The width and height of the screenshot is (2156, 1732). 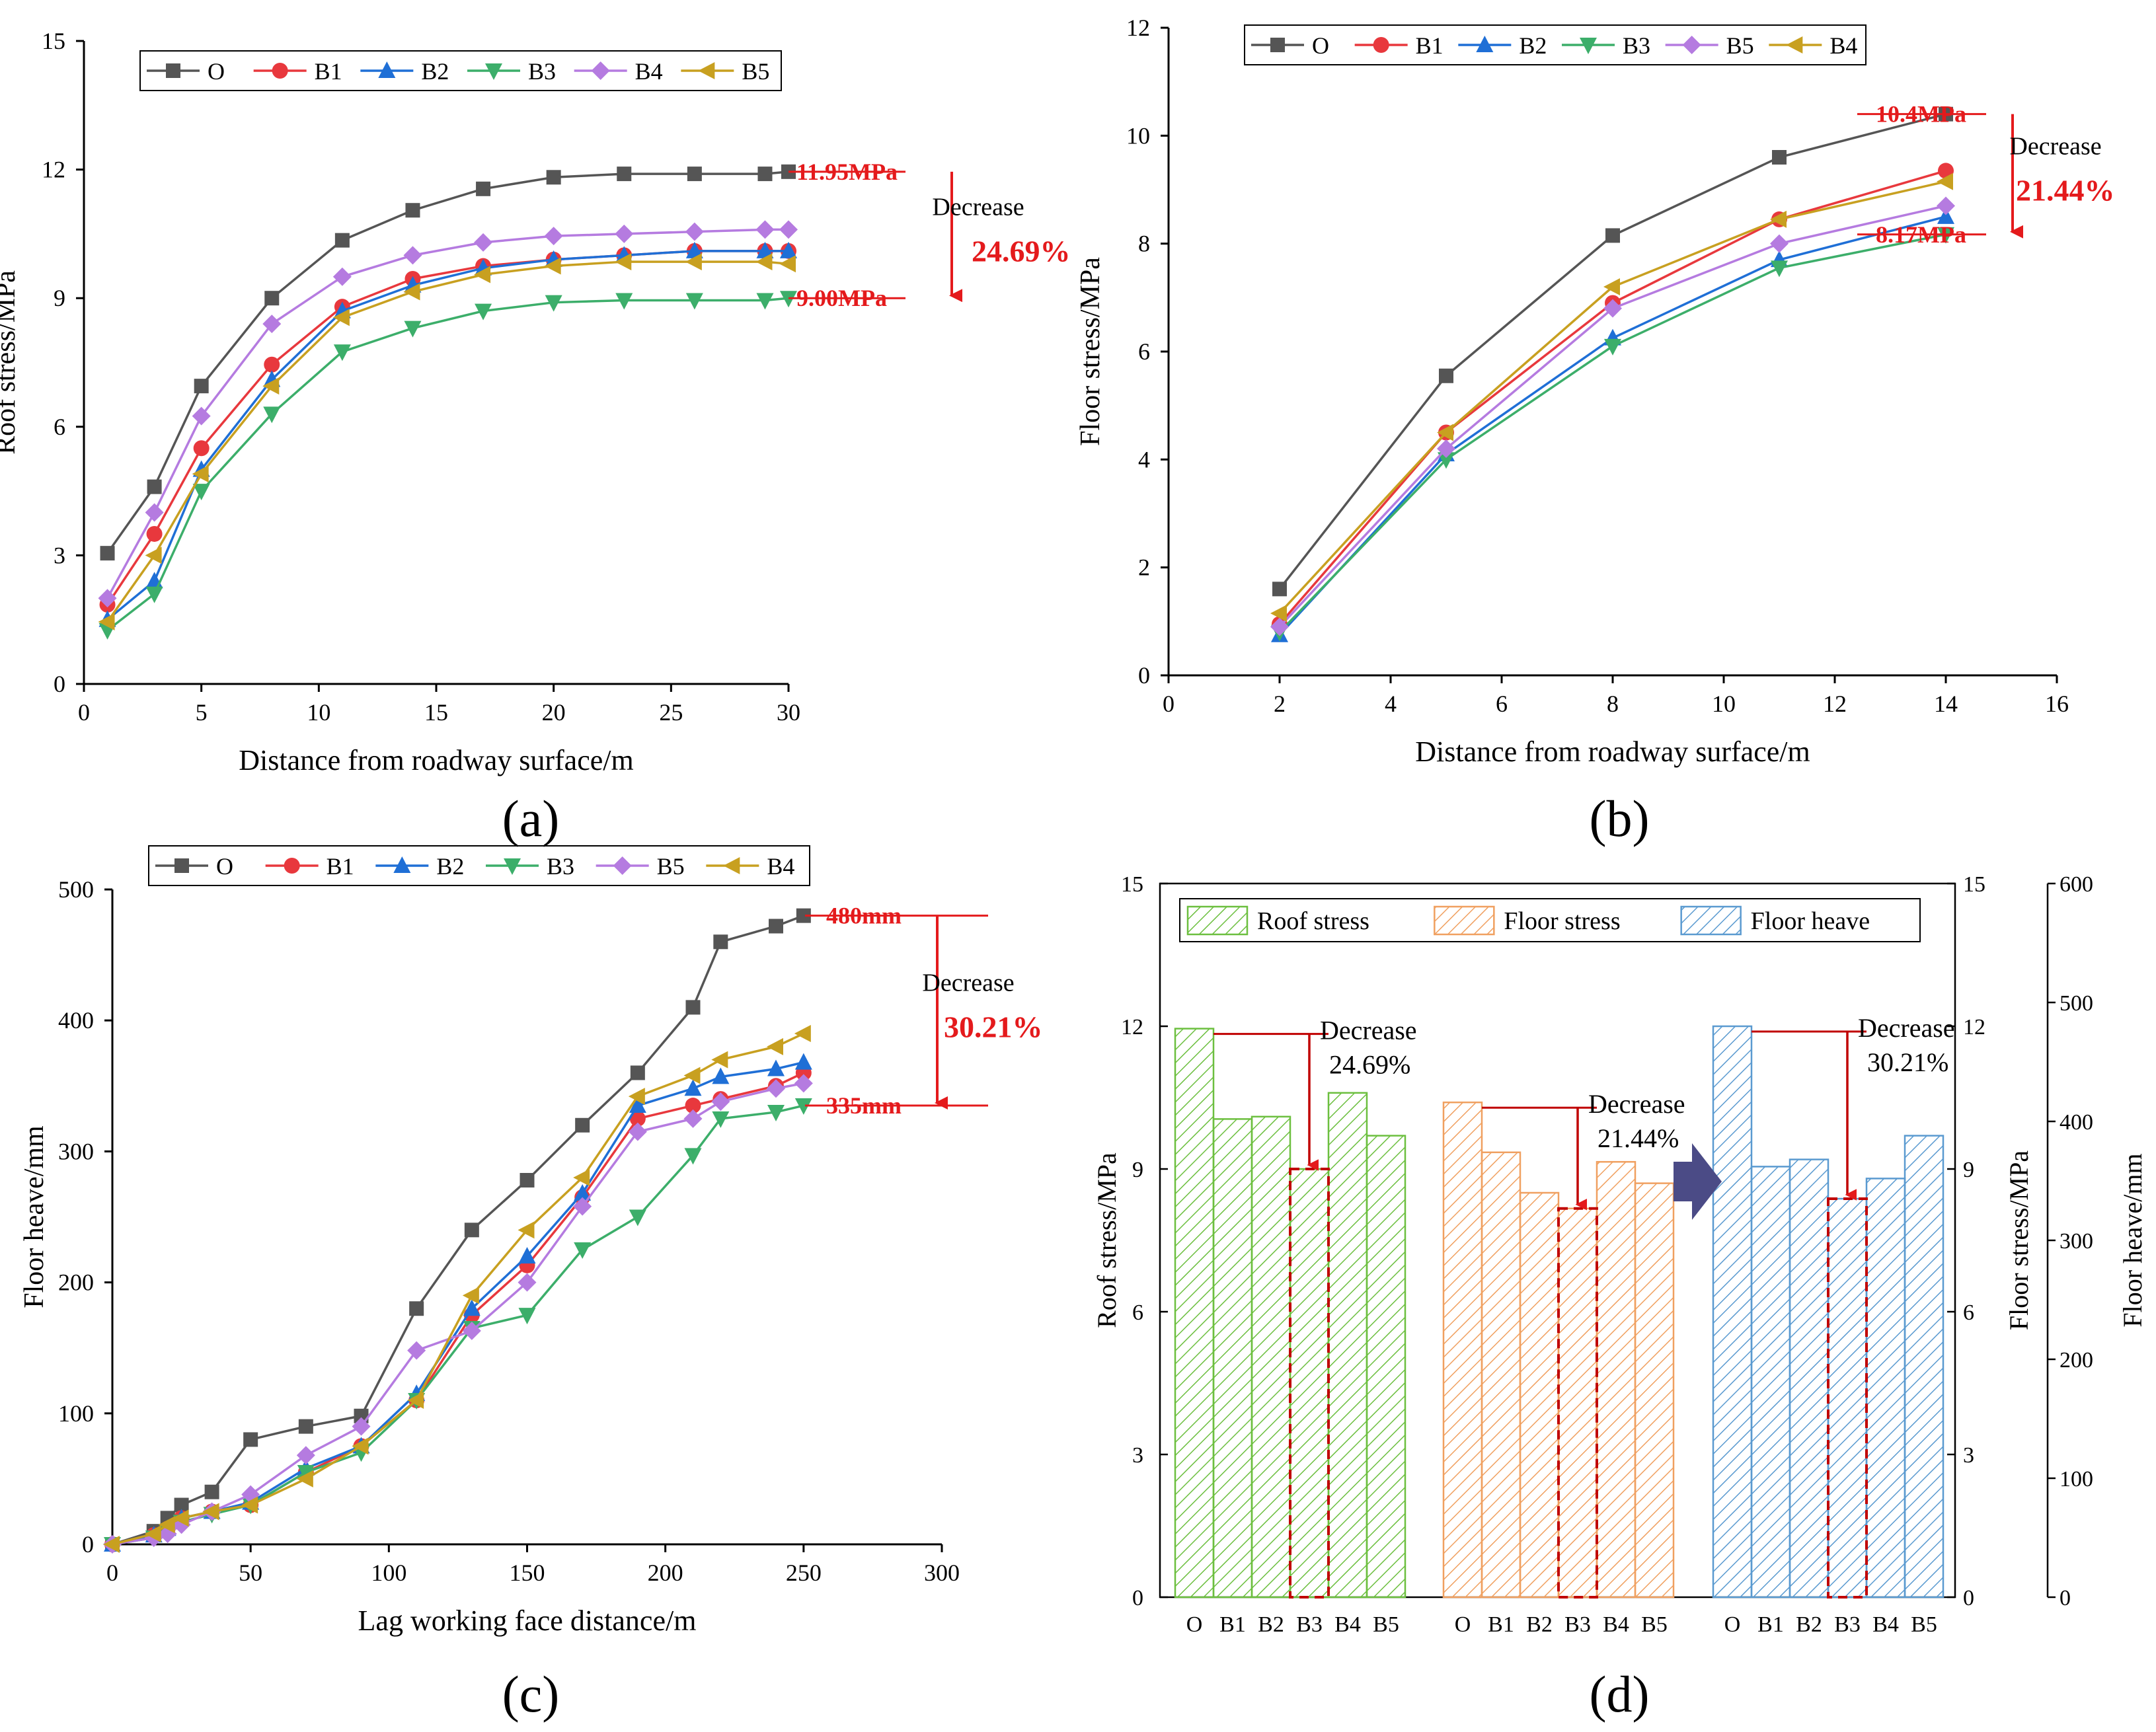 What do you see at coordinates (1485, 44) in the screenshot?
I see `legend-marker-B2` at bounding box center [1485, 44].